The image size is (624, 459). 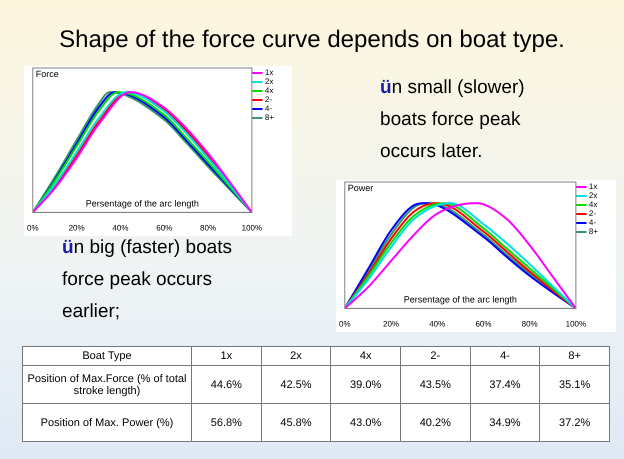 I want to click on data-label: 45.8%, so click(x=296, y=423).